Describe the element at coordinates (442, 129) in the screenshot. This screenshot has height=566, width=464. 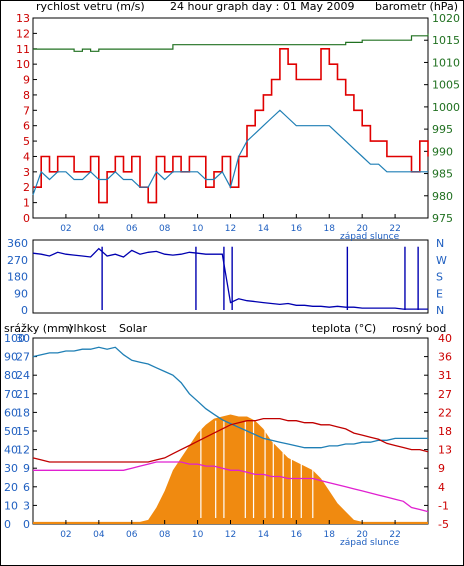
I see `barometer-tick-label: 995` at that location.